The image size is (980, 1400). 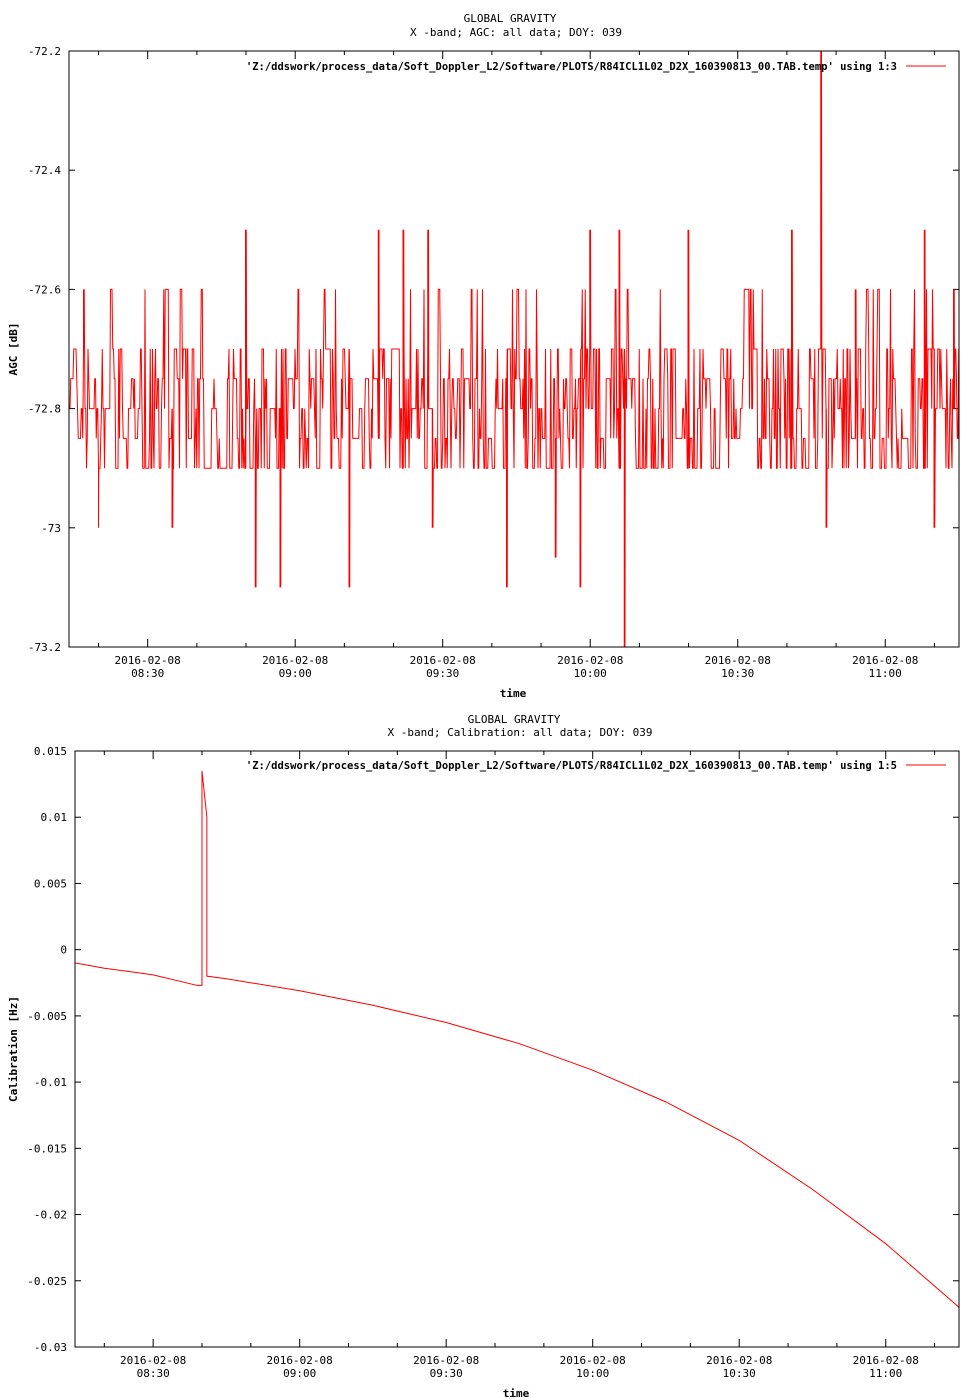 I want to click on agc-xtick-time: 08:30, so click(x=147, y=673).